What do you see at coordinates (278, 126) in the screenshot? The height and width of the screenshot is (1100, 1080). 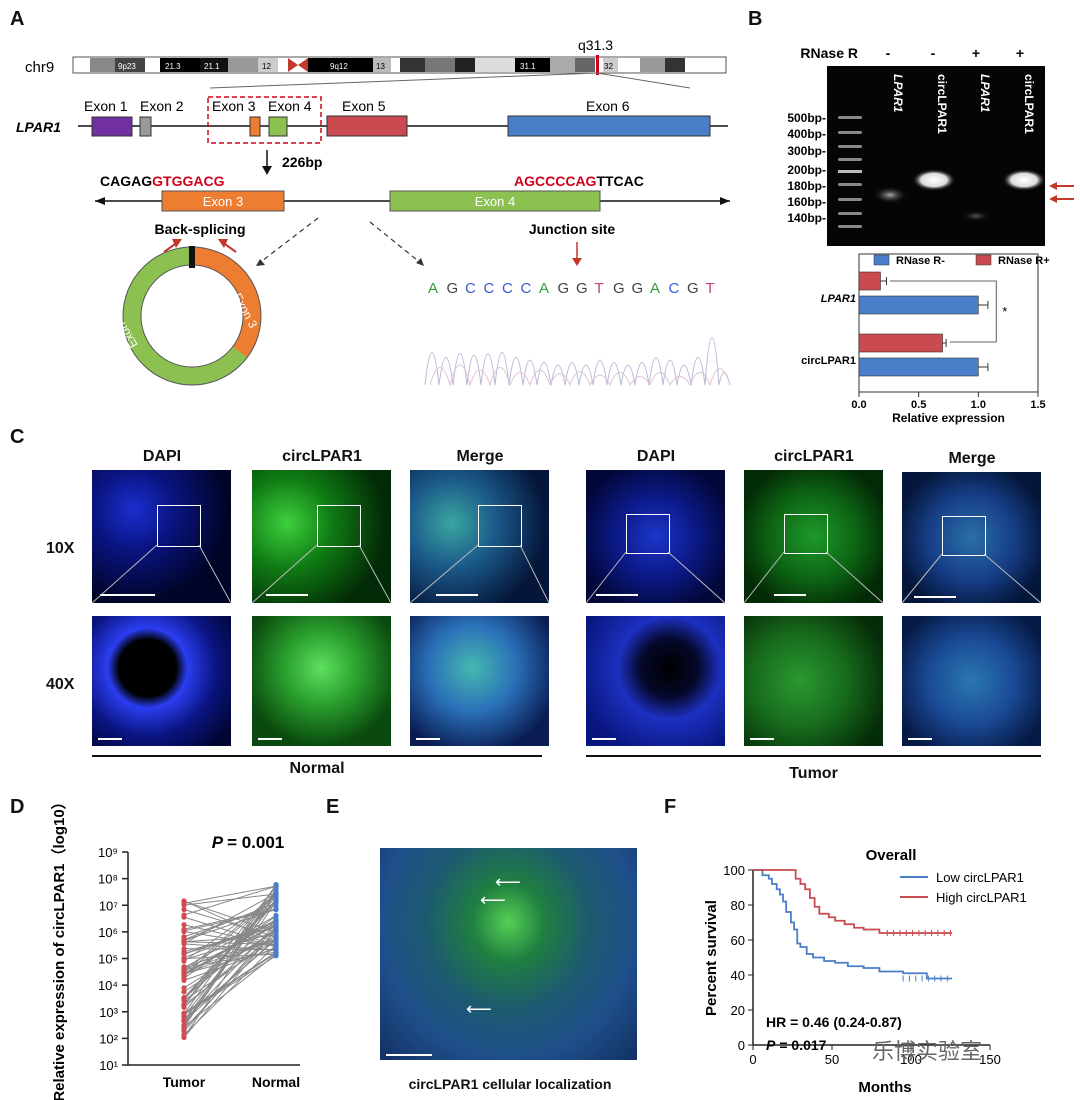 I see `exon-4-box` at bounding box center [278, 126].